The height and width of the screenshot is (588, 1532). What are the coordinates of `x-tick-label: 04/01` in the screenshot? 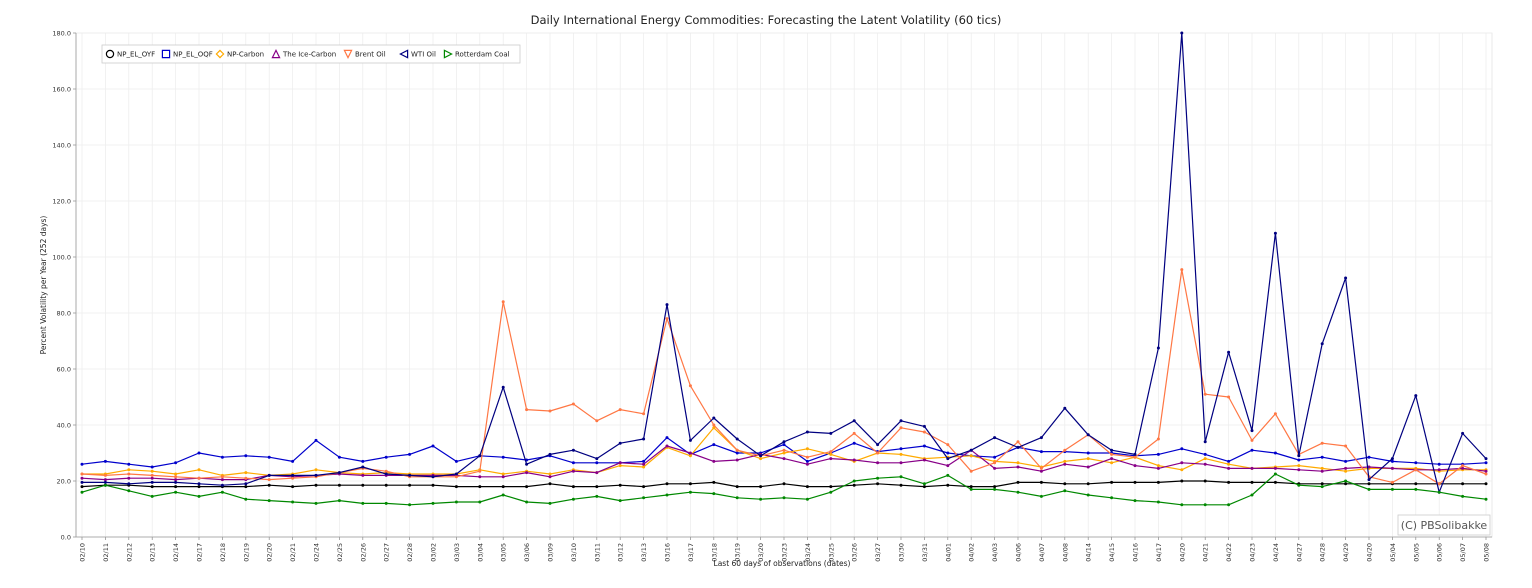 It's located at (948, 552).